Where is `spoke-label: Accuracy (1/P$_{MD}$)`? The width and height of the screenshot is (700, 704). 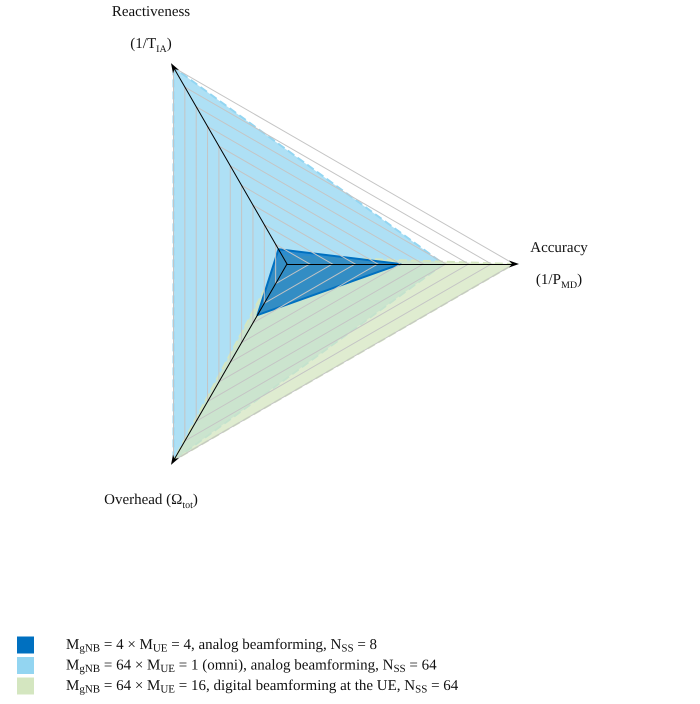
spoke-label: Accuracy (1/P$_{MD}$) is located at coordinates (559, 266).